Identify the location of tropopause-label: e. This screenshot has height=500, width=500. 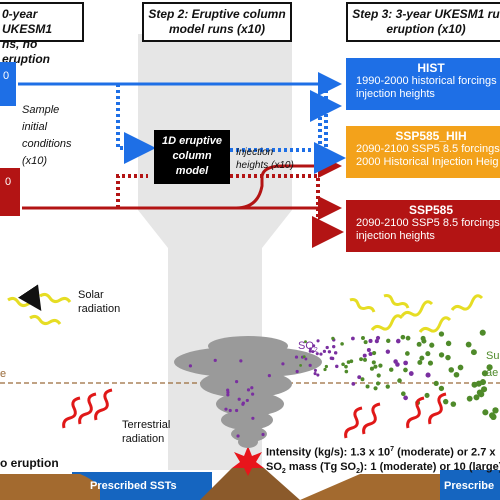
(3, 374).